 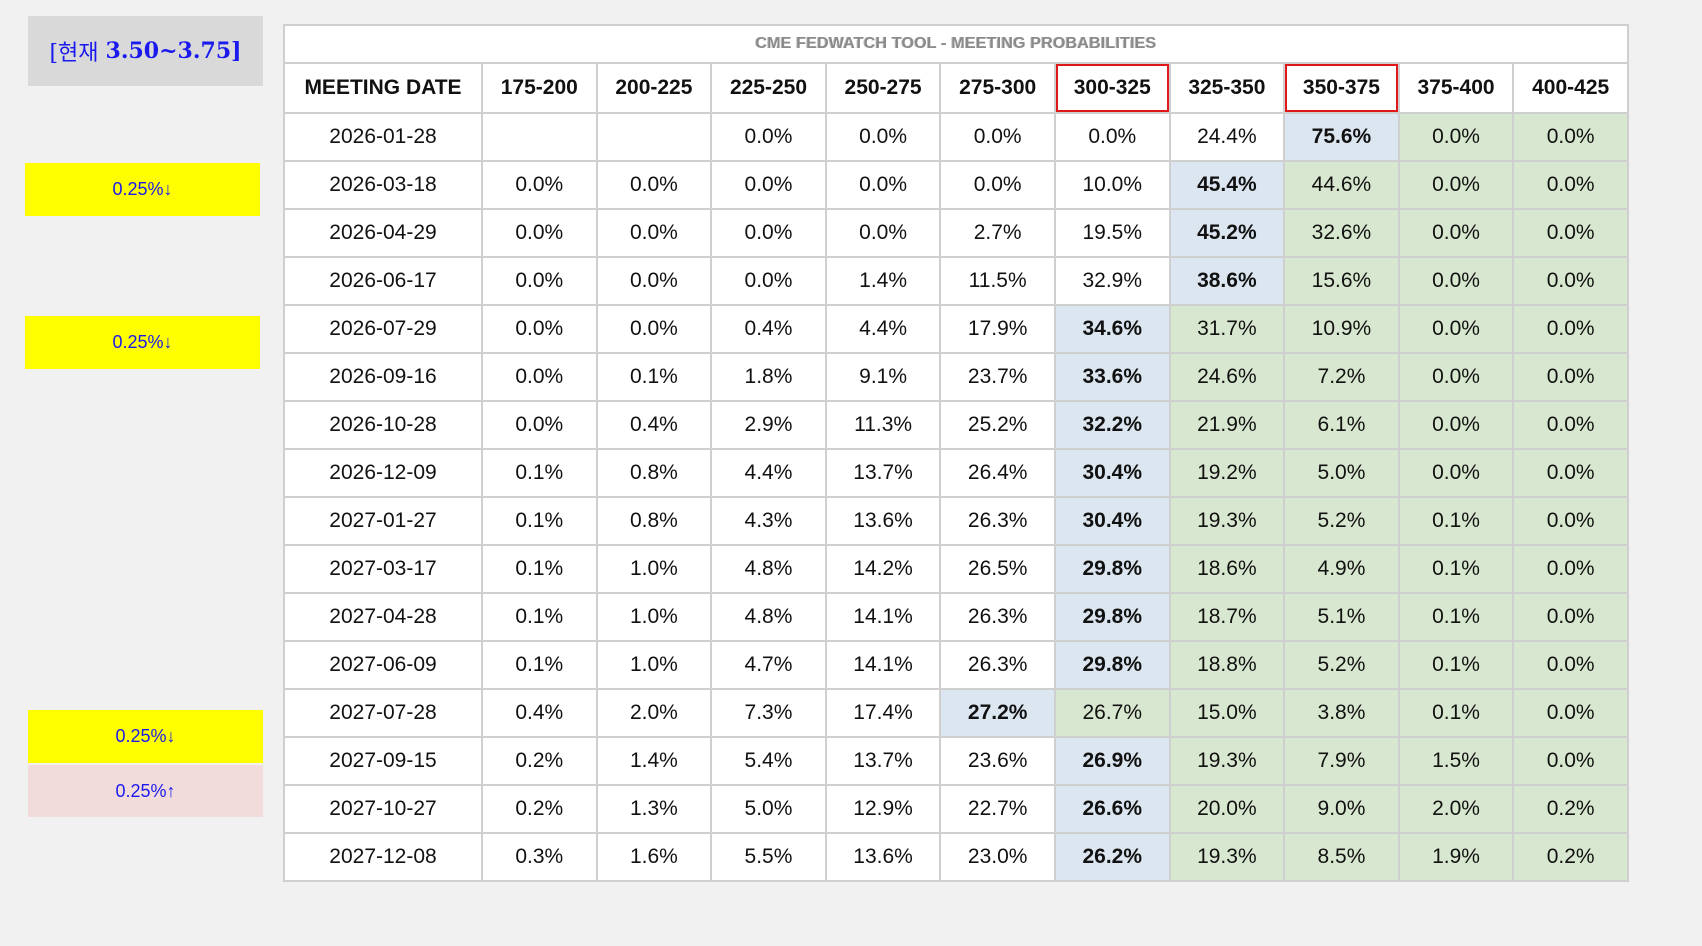 What do you see at coordinates (1227, 665) in the screenshot?
I see `probability-cell: 18.8%` at bounding box center [1227, 665].